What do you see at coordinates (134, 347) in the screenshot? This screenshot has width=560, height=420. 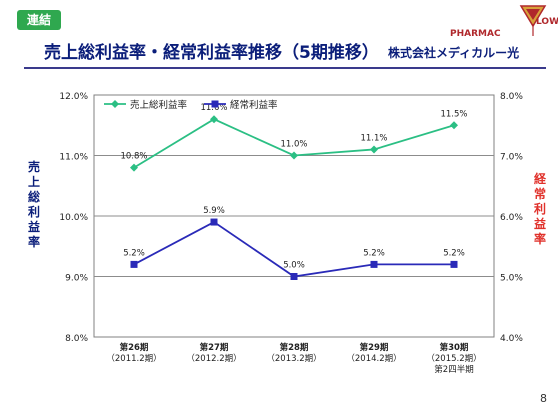 I see `x-tick-label: 第26期` at bounding box center [134, 347].